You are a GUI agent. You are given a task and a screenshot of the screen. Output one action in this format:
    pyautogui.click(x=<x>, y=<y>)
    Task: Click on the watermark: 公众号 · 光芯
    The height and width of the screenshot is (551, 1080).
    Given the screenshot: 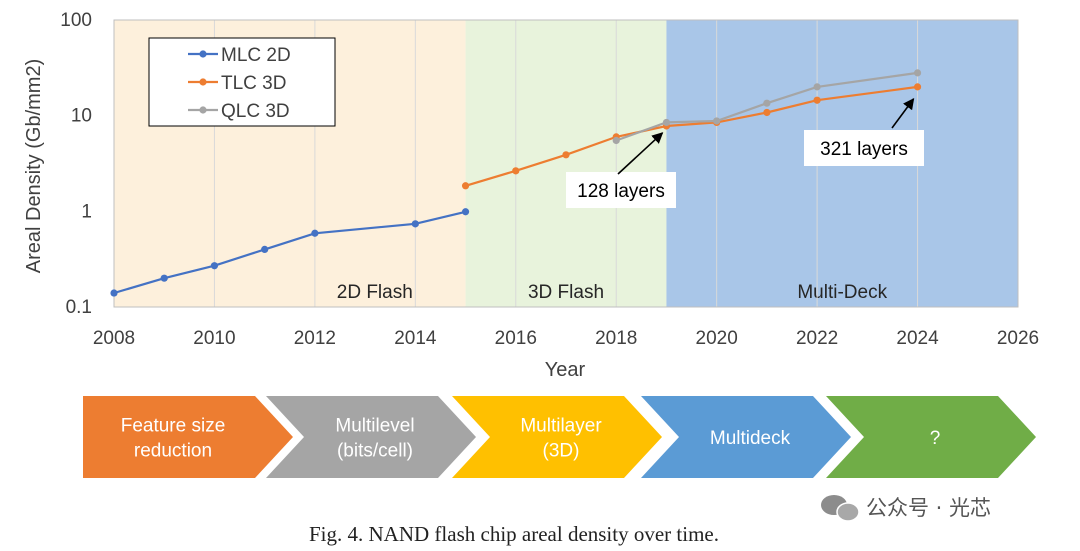 What is the action you would take?
    pyautogui.click(x=906, y=508)
    